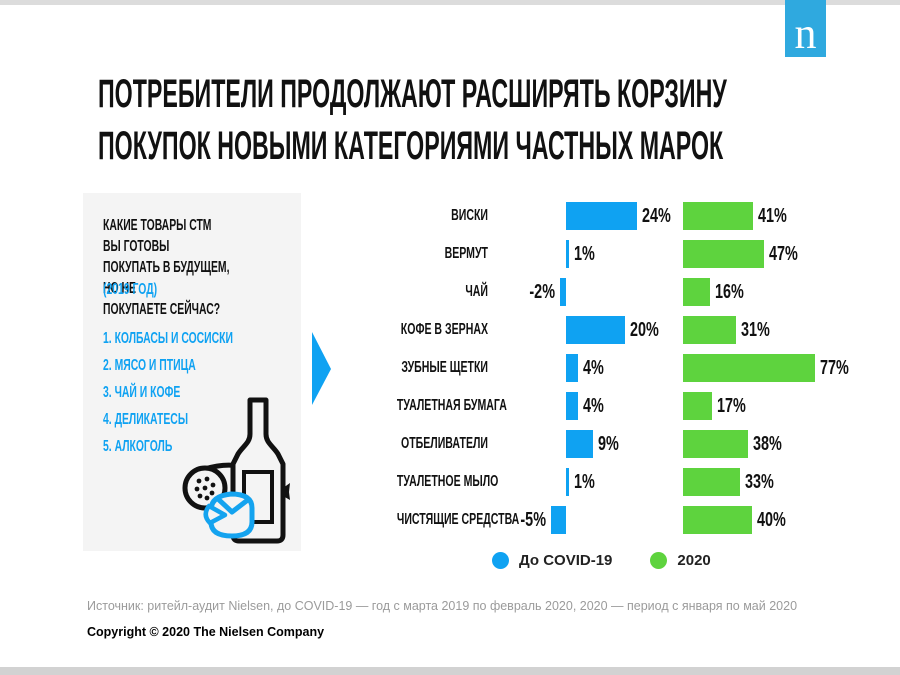  I want to click on bar-value-2020: 17%, so click(731, 406).